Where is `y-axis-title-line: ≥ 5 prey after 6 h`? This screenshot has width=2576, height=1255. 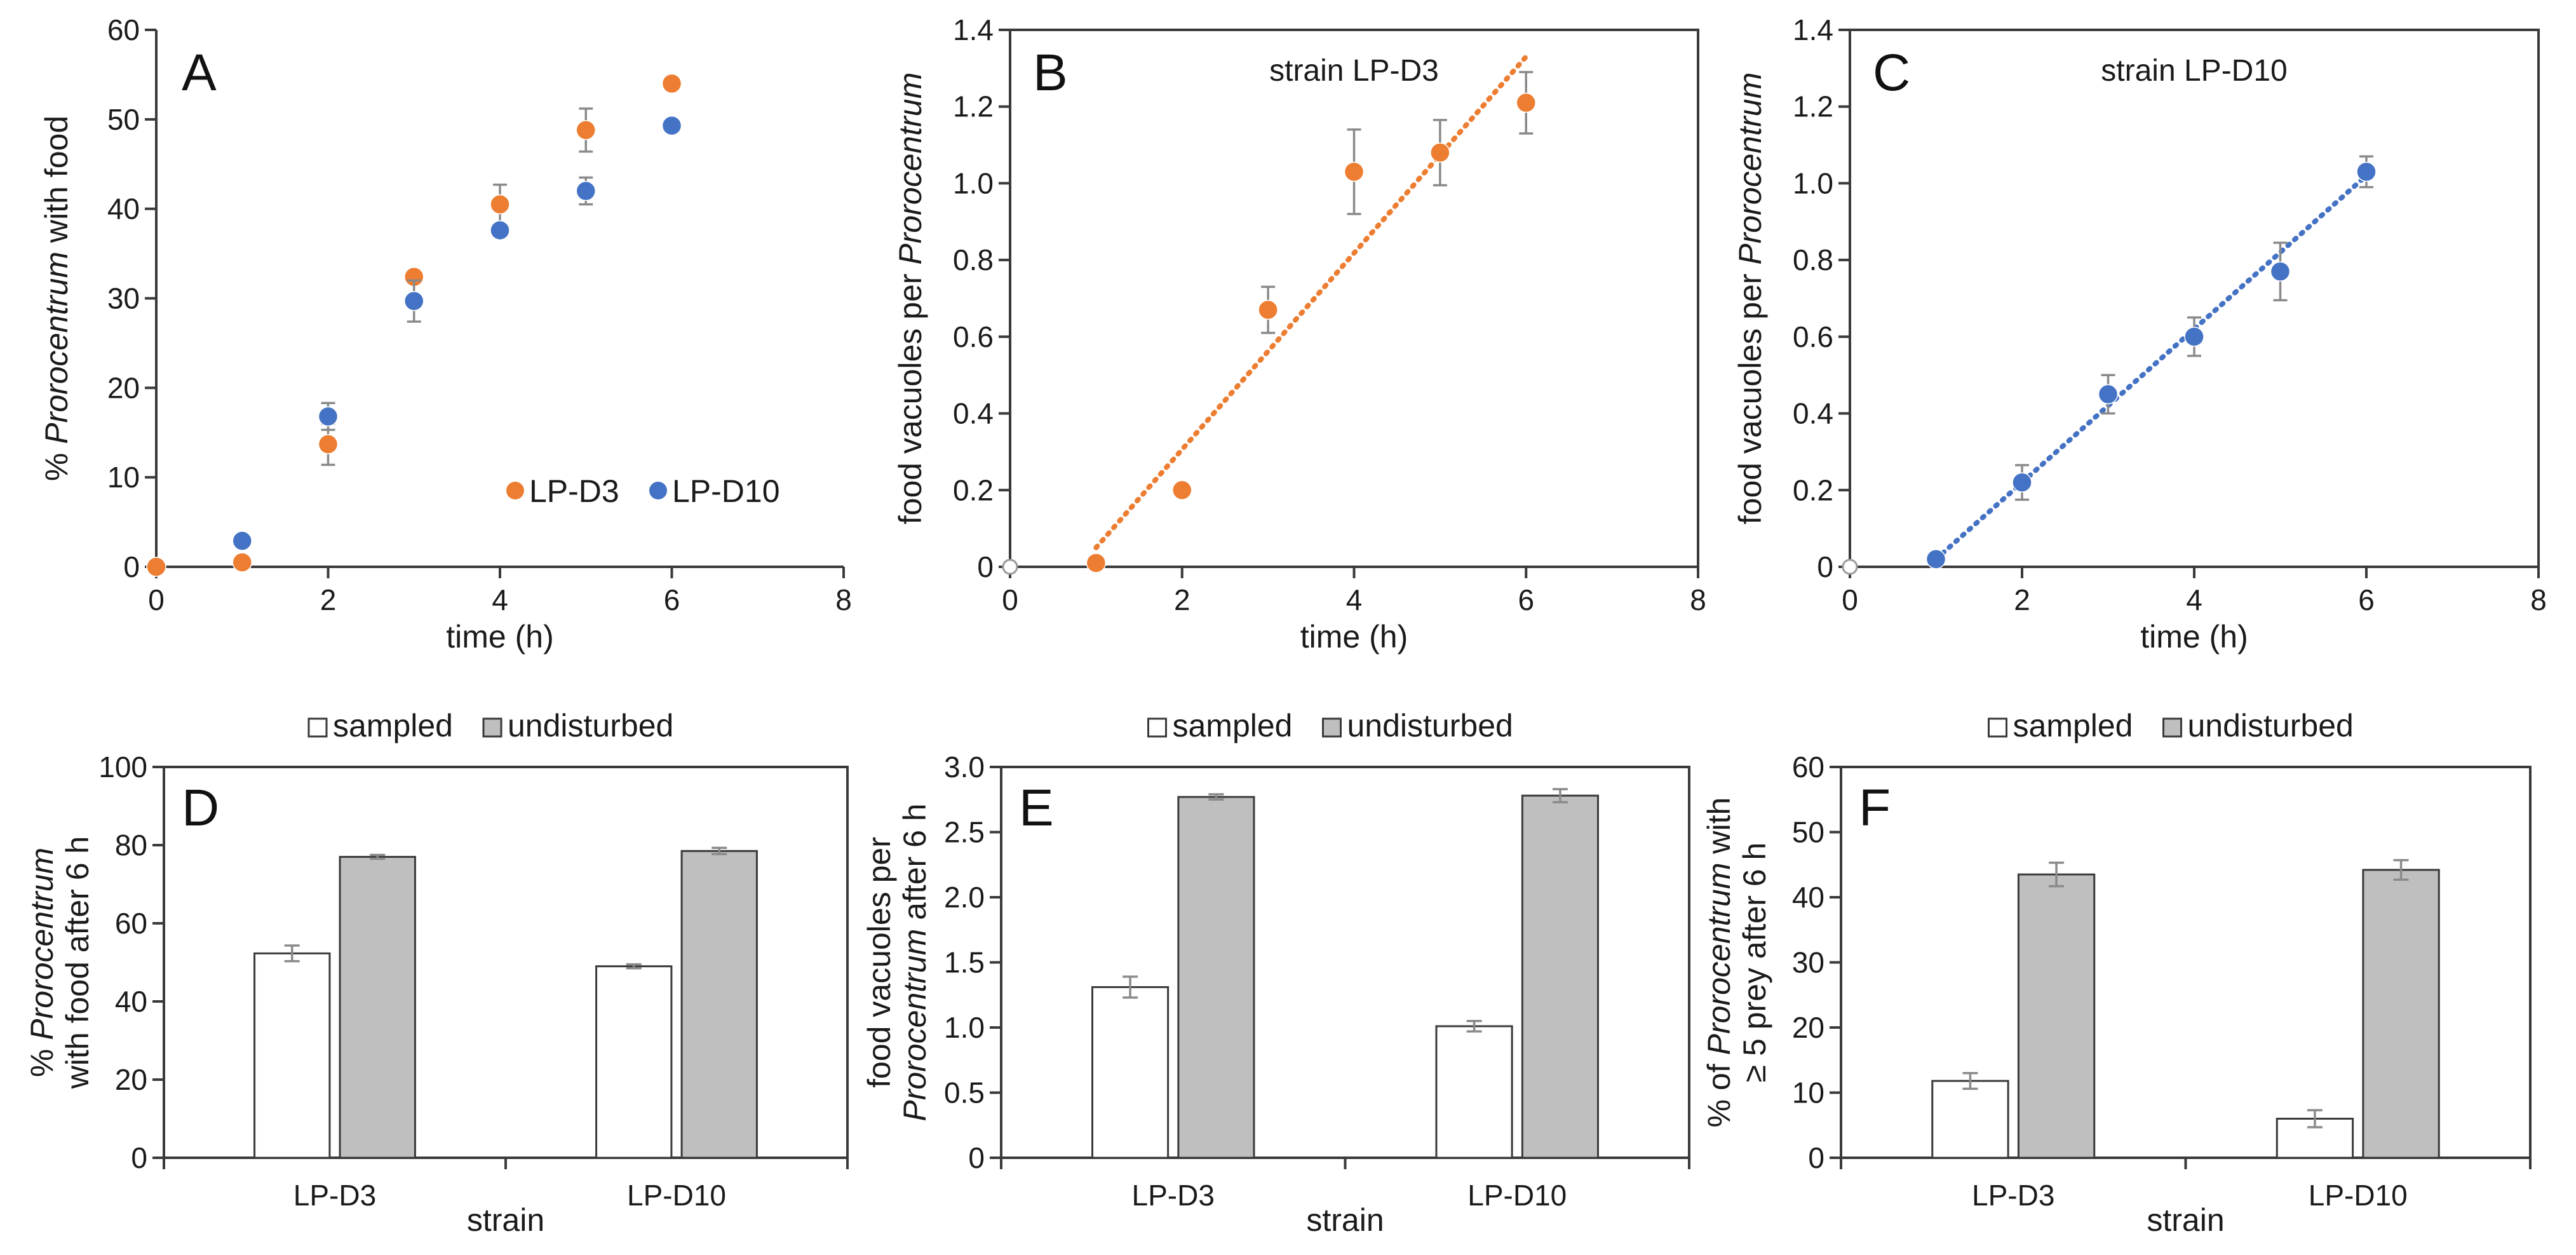
y-axis-title-line: ≥ 5 prey after 6 h is located at coordinates (1754, 963).